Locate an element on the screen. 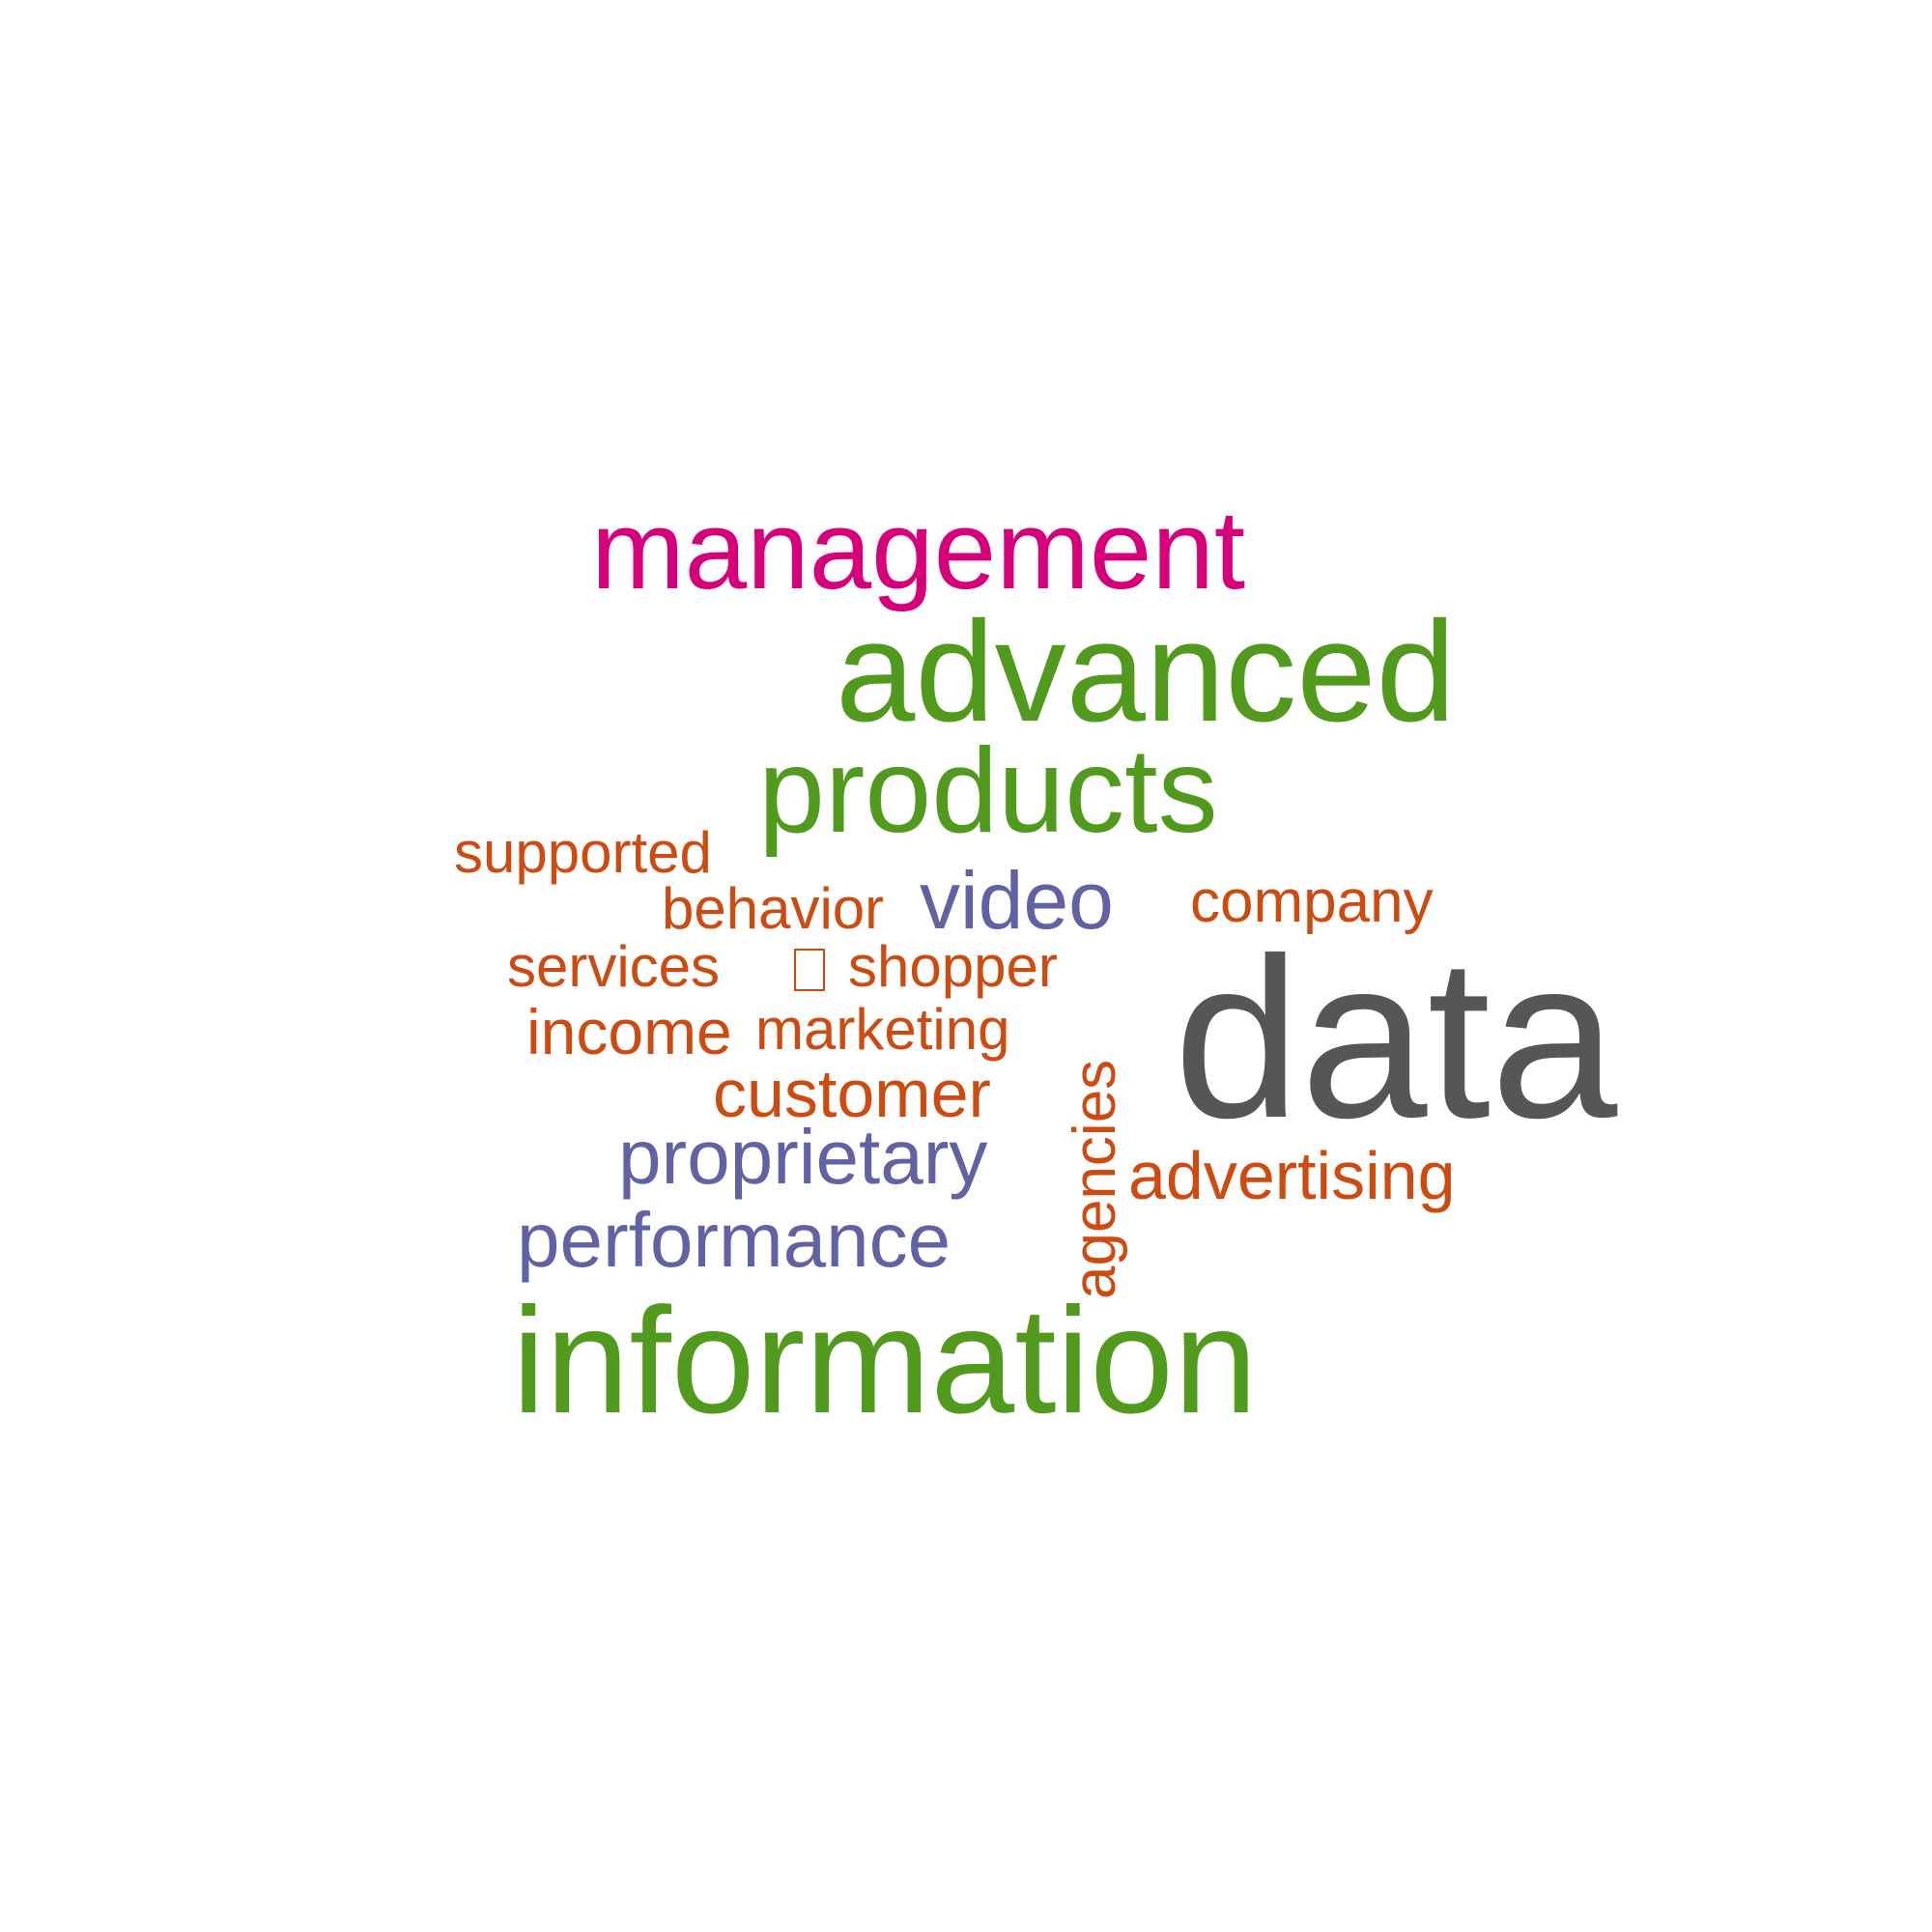  word-data: data is located at coordinates (1396, 1038).